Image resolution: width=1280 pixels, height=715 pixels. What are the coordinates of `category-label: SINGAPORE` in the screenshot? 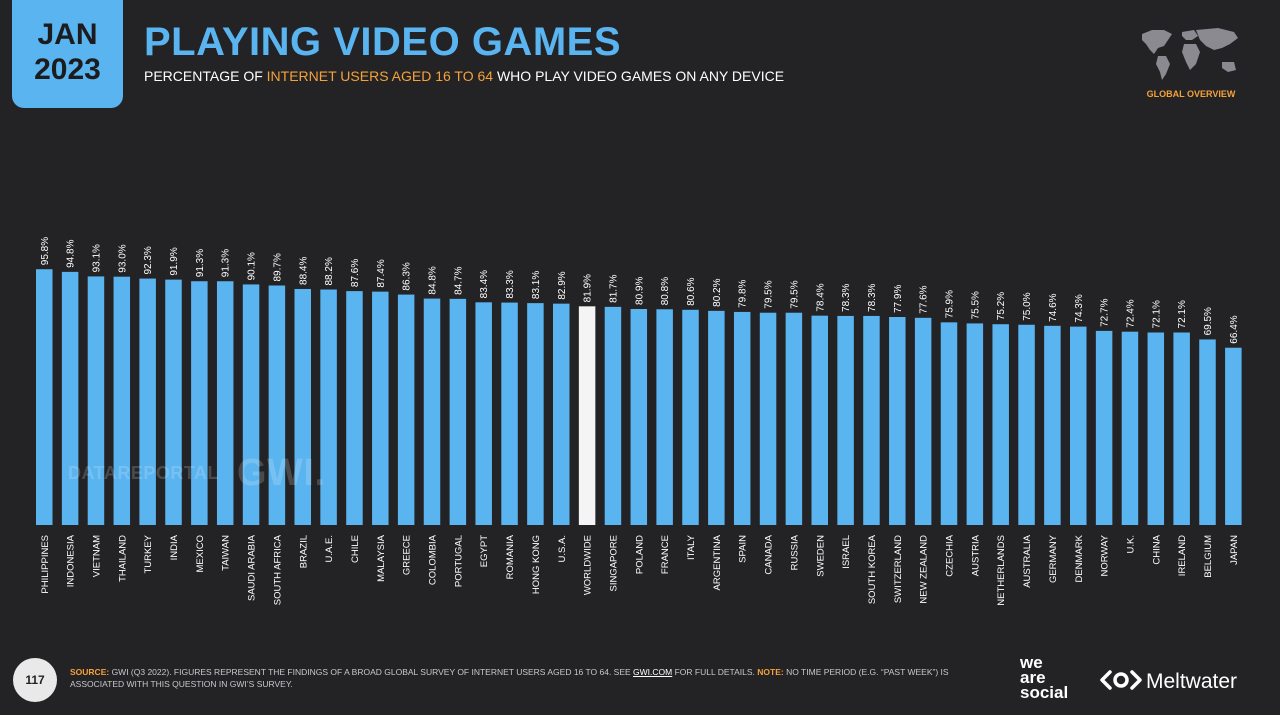 It's located at (613, 563).